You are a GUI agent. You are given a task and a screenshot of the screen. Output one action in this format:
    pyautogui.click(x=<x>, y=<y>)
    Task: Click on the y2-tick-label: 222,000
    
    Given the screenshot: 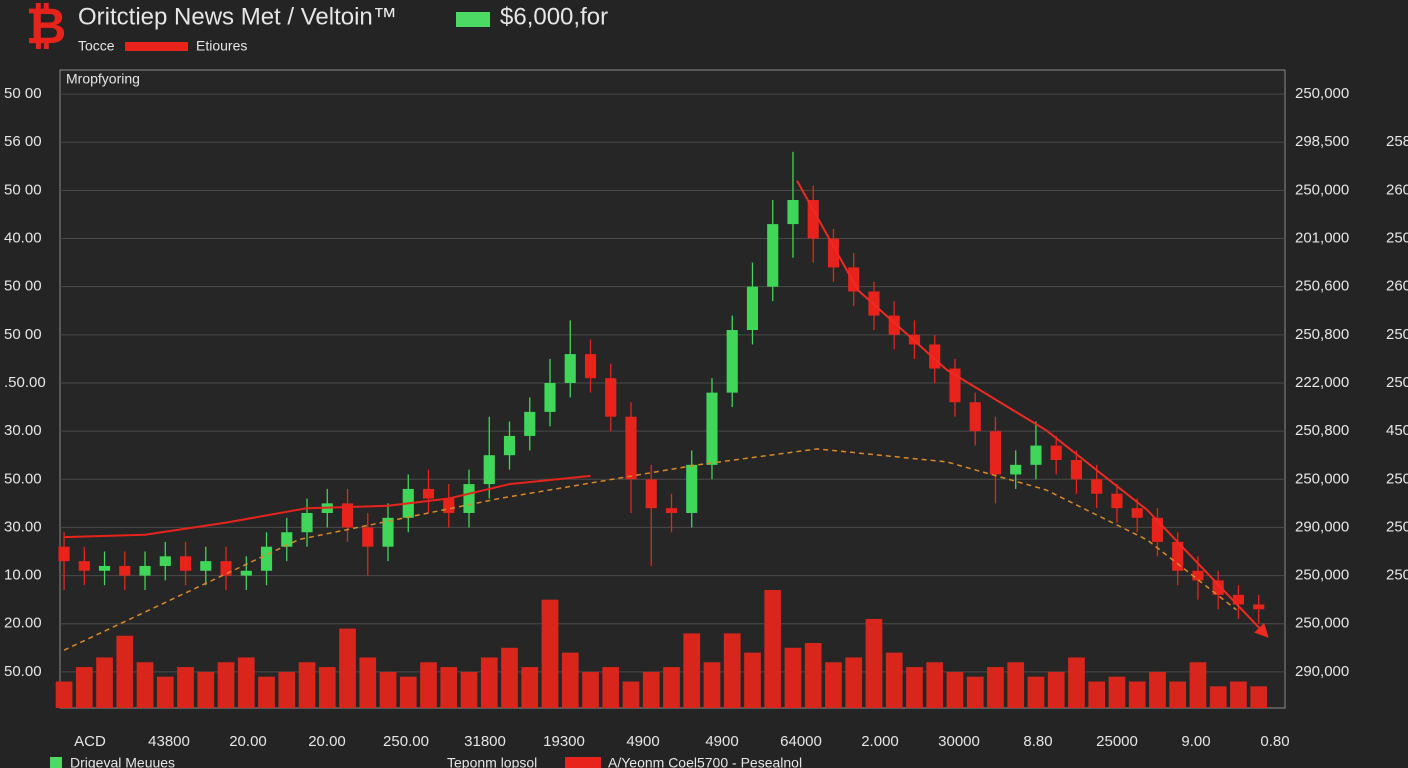 What is the action you would take?
    pyautogui.click(x=1322, y=382)
    